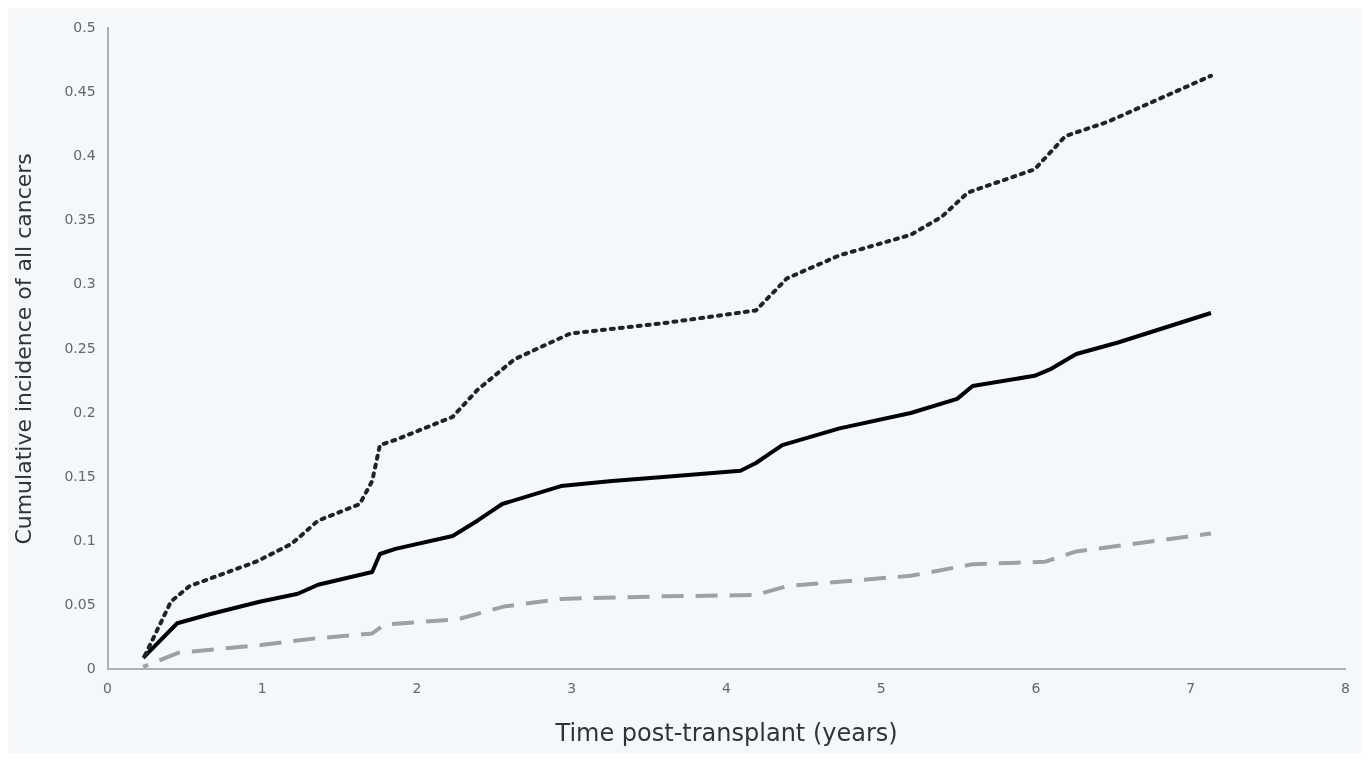 Image resolution: width=1370 pixels, height=761 pixels. I want to click on y-tick-label: 0.35, so click(80, 219).